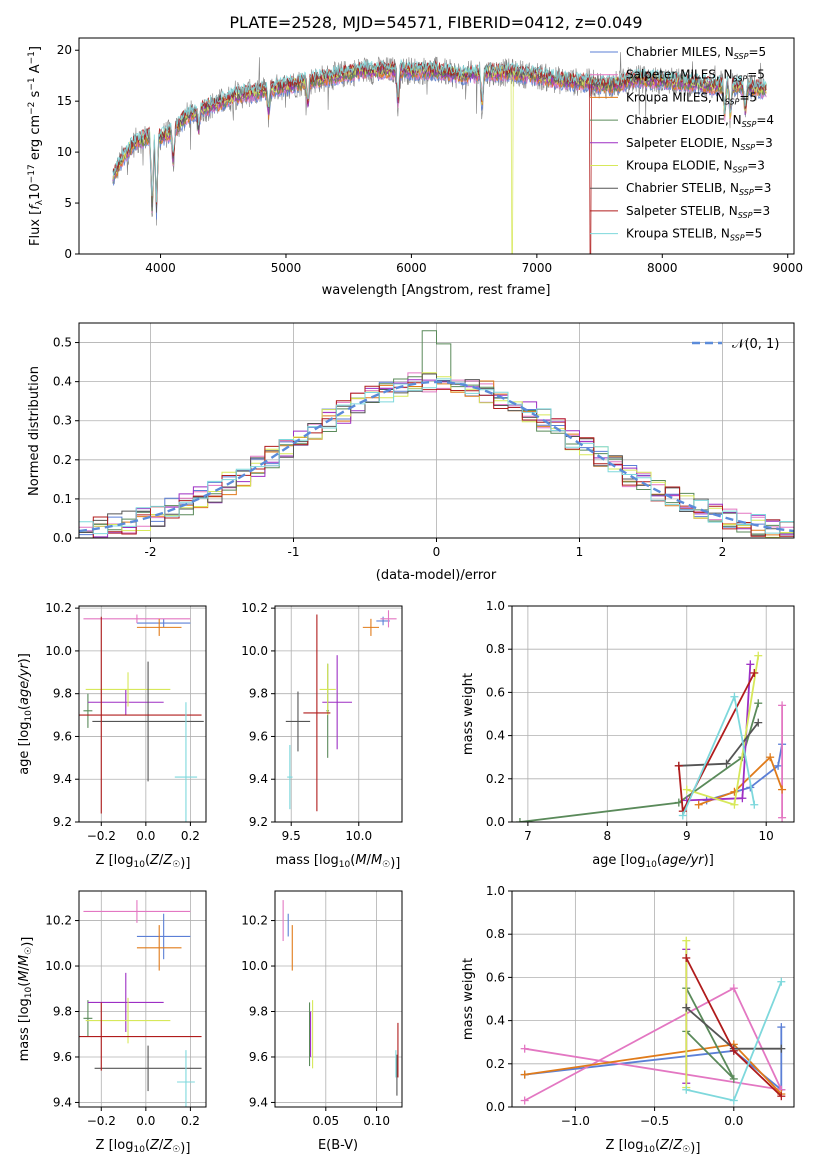 Image resolution: width=819 pixels, height=1170 pixels. Describe the element at coordinates (291, 836) in the screenshot. I see `x-tick-label: 9.5` at that location.